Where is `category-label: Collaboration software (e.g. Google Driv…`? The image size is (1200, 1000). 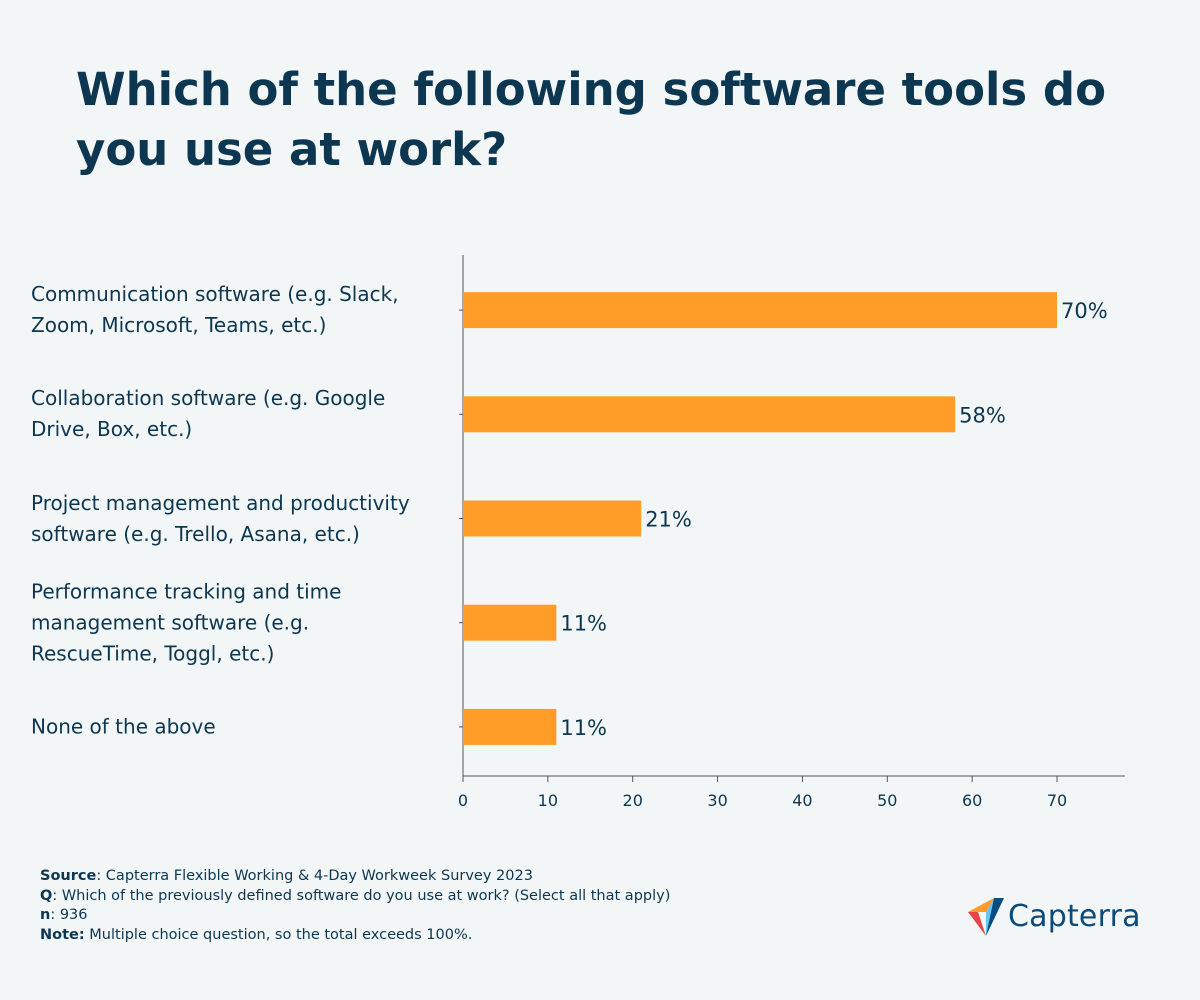 category-label: Collaboration software (e.g. Google Driv… is located at coordinates (208, 414).